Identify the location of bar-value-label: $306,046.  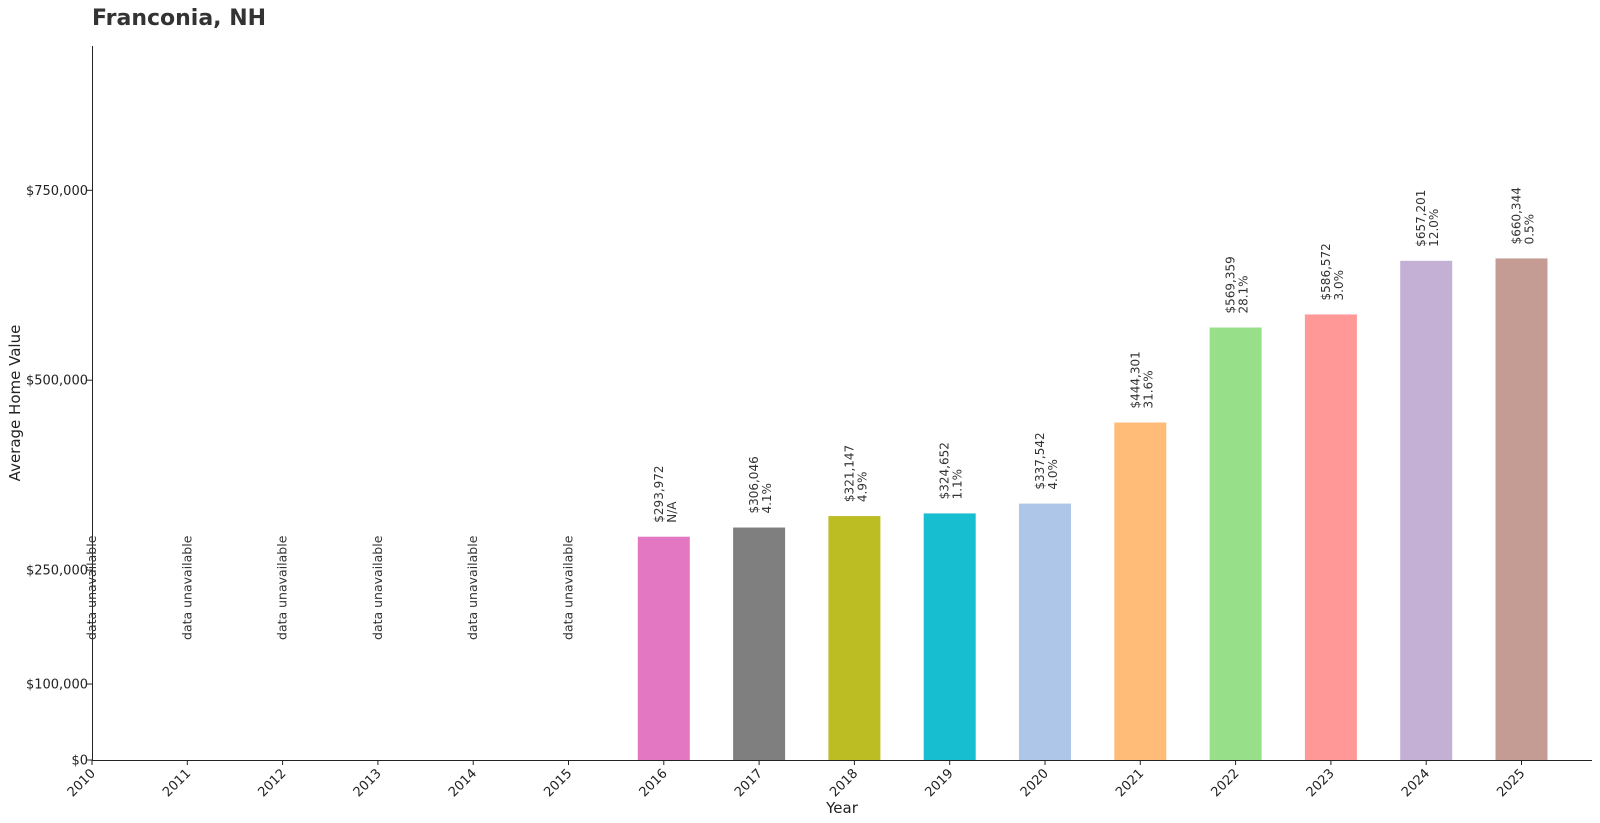
(754, 484).